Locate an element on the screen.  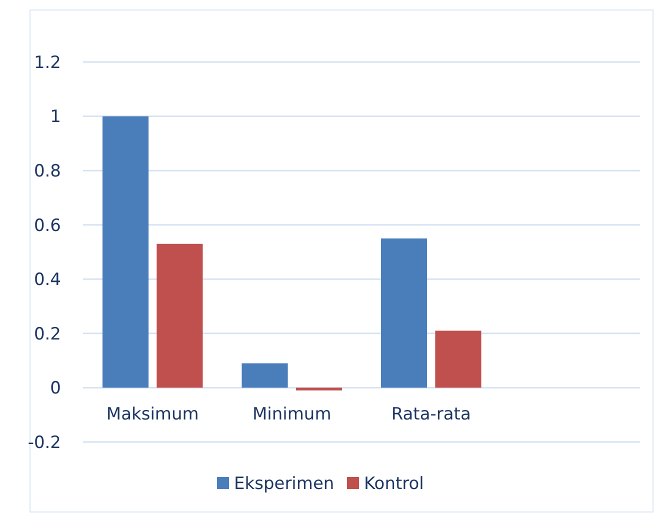
y-tick-label: 1.2 is located at coordinates (47, 62).